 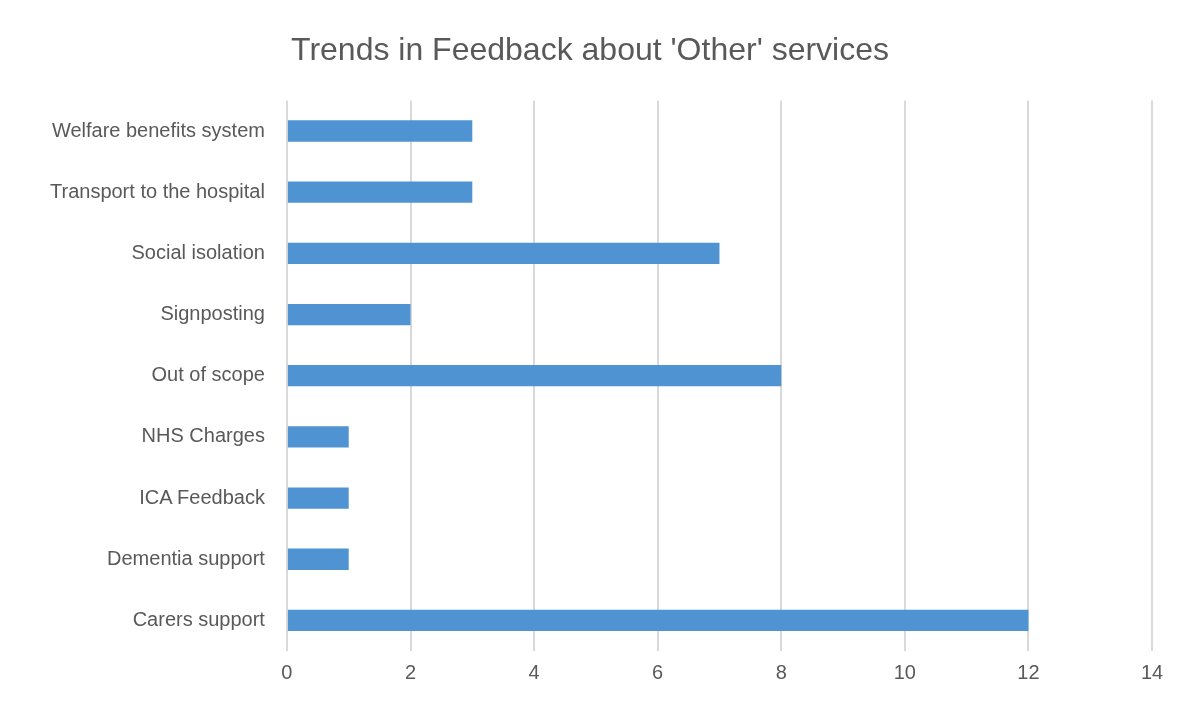 I want to click on x-tick-label: 6, so click(x=658, y=671).